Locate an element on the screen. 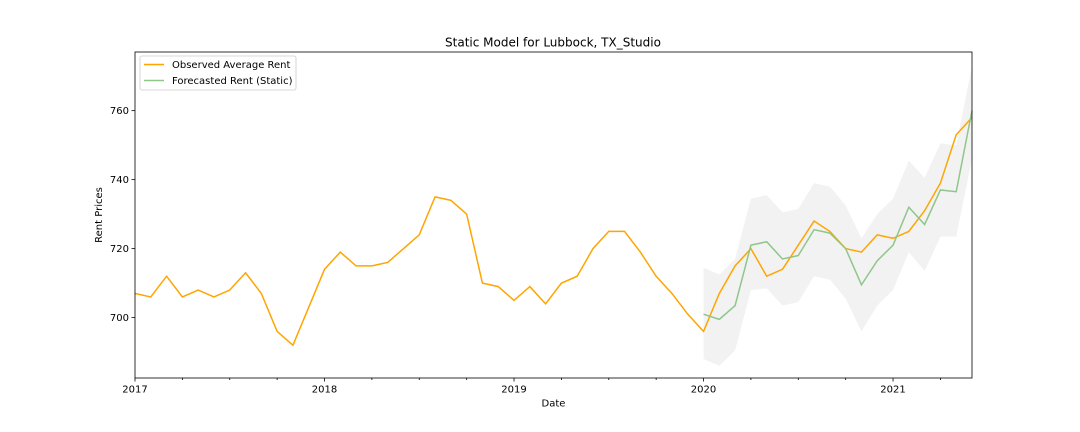  chart-title: Static Model for Lubbock, TX_Studio is located at coordinates (553, 43).